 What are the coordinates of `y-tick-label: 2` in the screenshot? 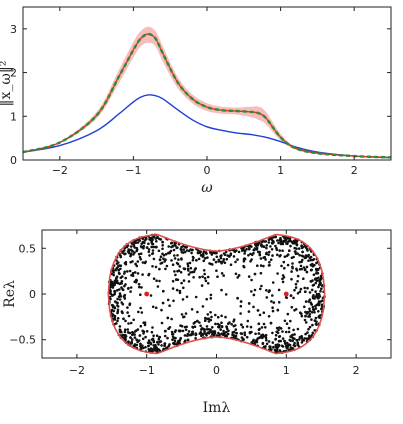 It's located at (13, 73).